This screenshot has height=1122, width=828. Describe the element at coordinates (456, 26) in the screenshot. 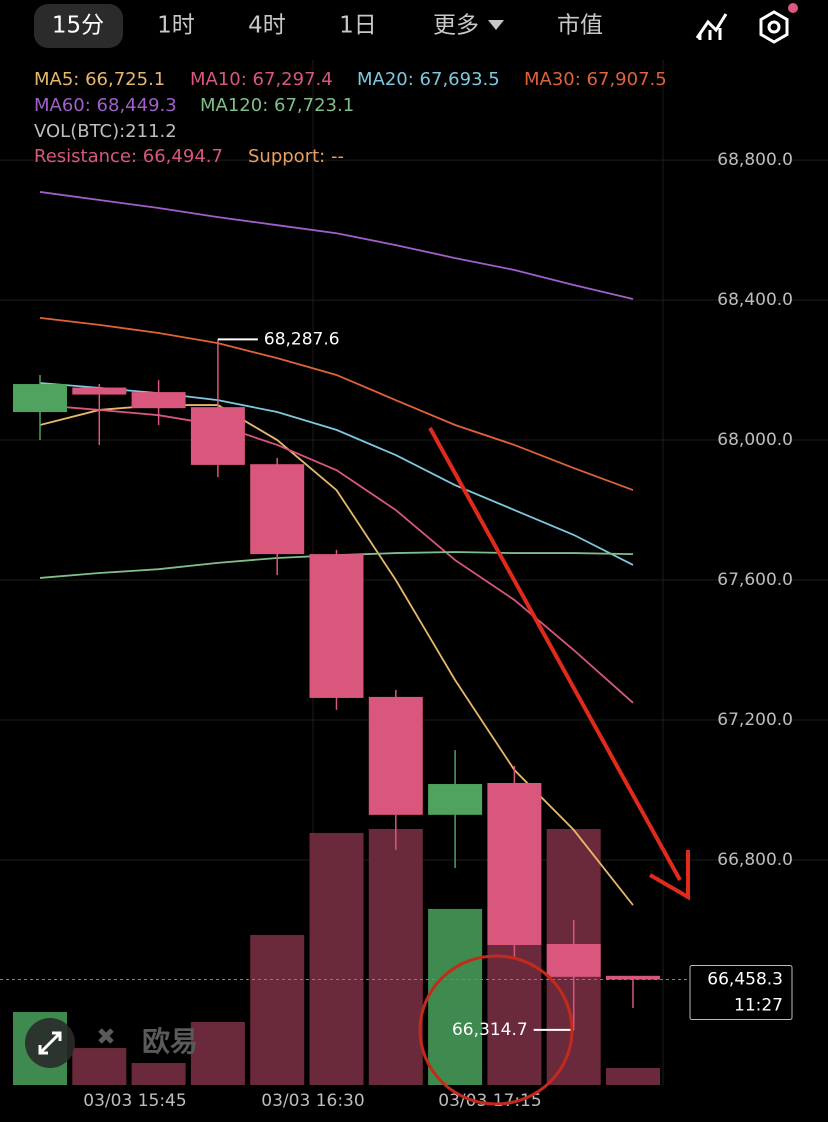

I see `tab: 更多` at that location.